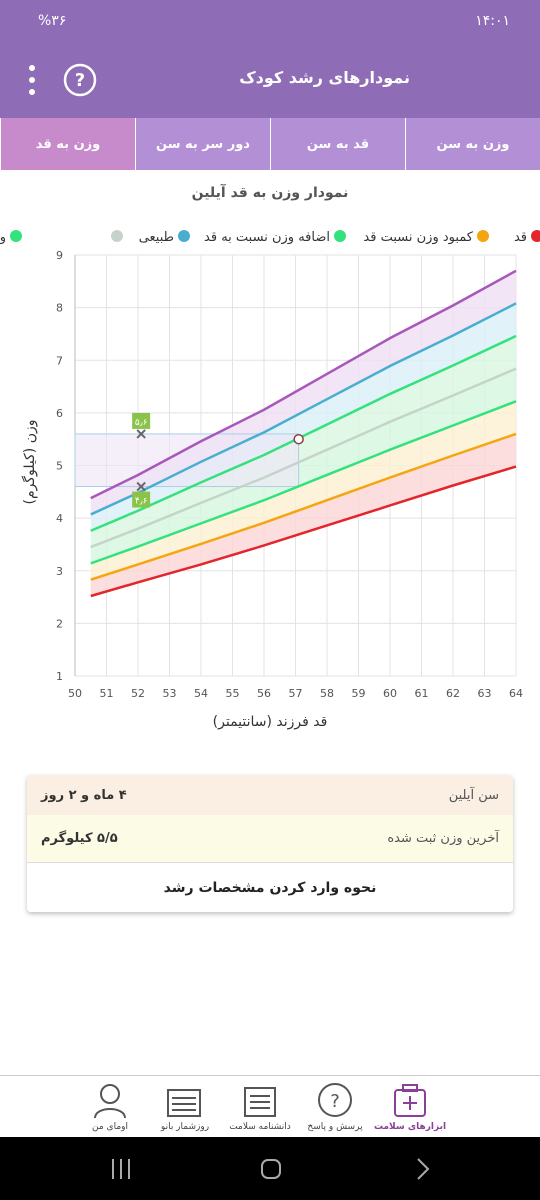  I want to click on info-value: ۴ ماه و ۲ روز, so click(84, 795).